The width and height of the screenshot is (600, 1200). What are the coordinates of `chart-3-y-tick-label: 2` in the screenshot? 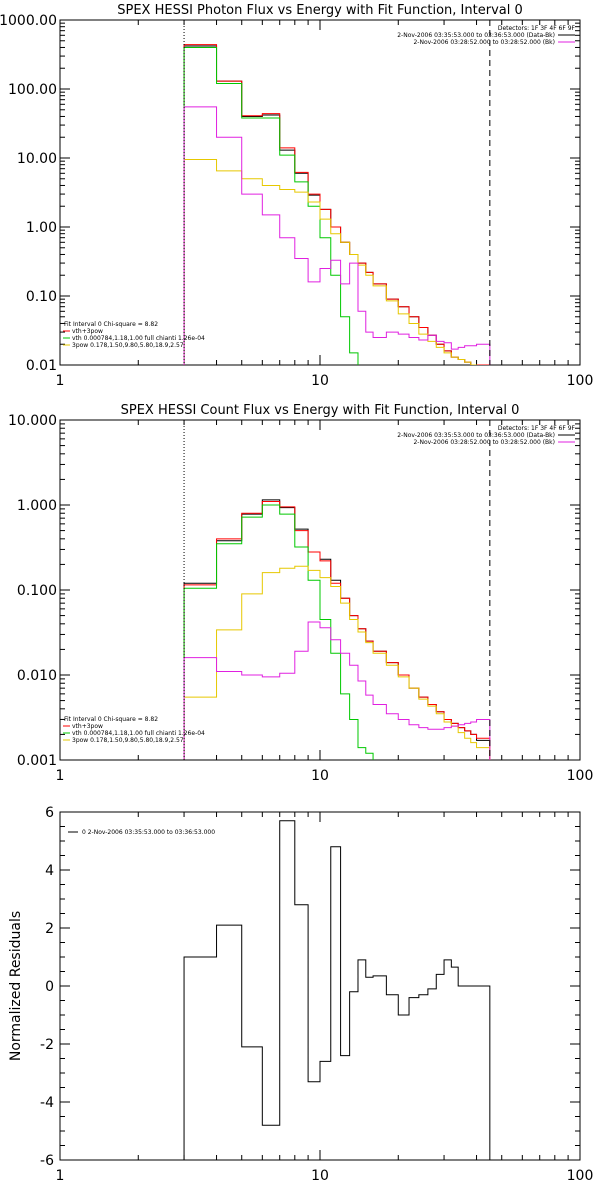 It's located at (49, 929).